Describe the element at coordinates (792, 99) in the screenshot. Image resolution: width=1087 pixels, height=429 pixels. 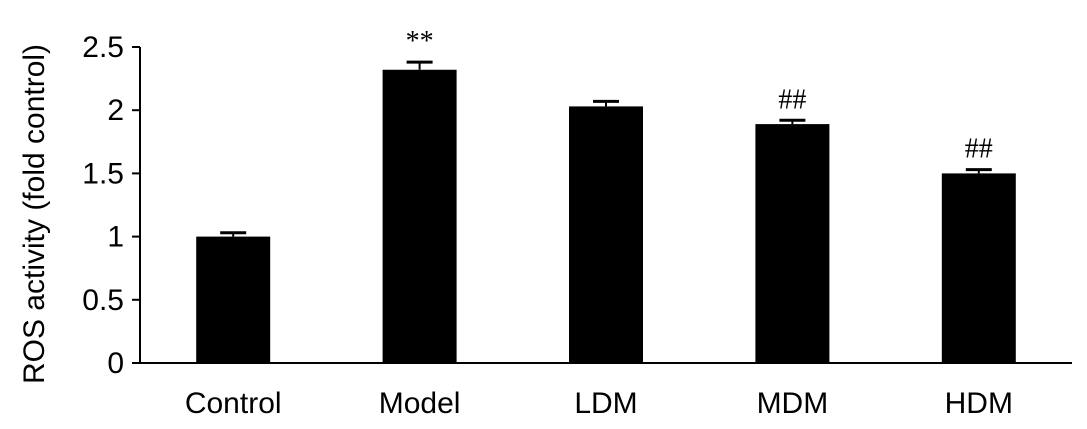
I see `significance-mdm: ##` at that location.